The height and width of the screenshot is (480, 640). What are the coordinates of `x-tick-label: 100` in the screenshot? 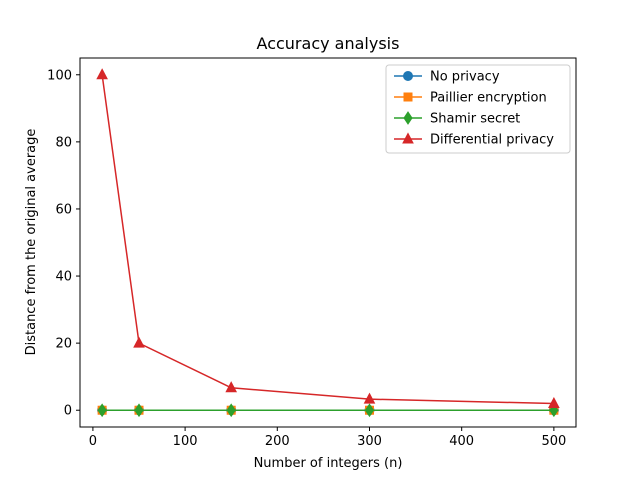 It's located at (185, 441).